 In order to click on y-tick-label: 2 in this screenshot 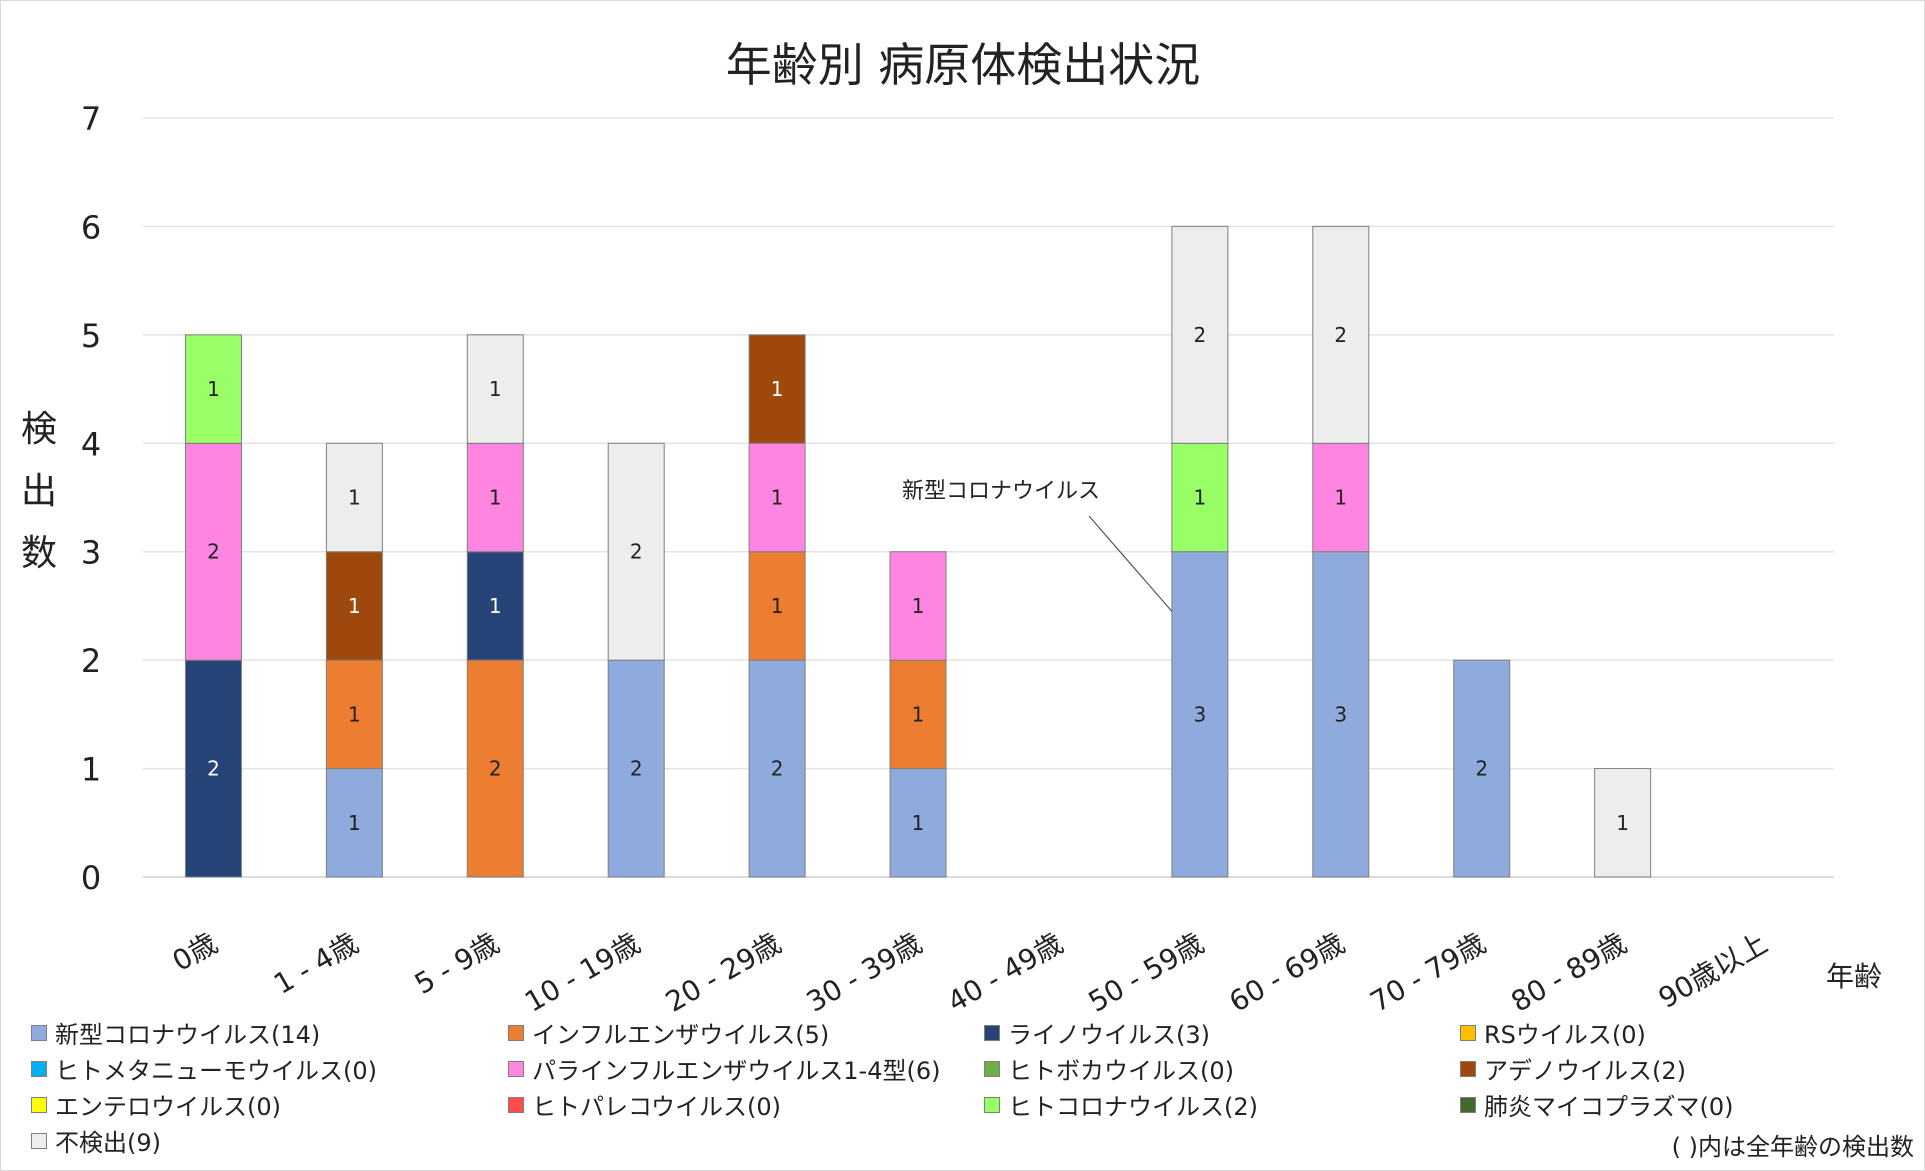, I will do `click(91, 661)`.